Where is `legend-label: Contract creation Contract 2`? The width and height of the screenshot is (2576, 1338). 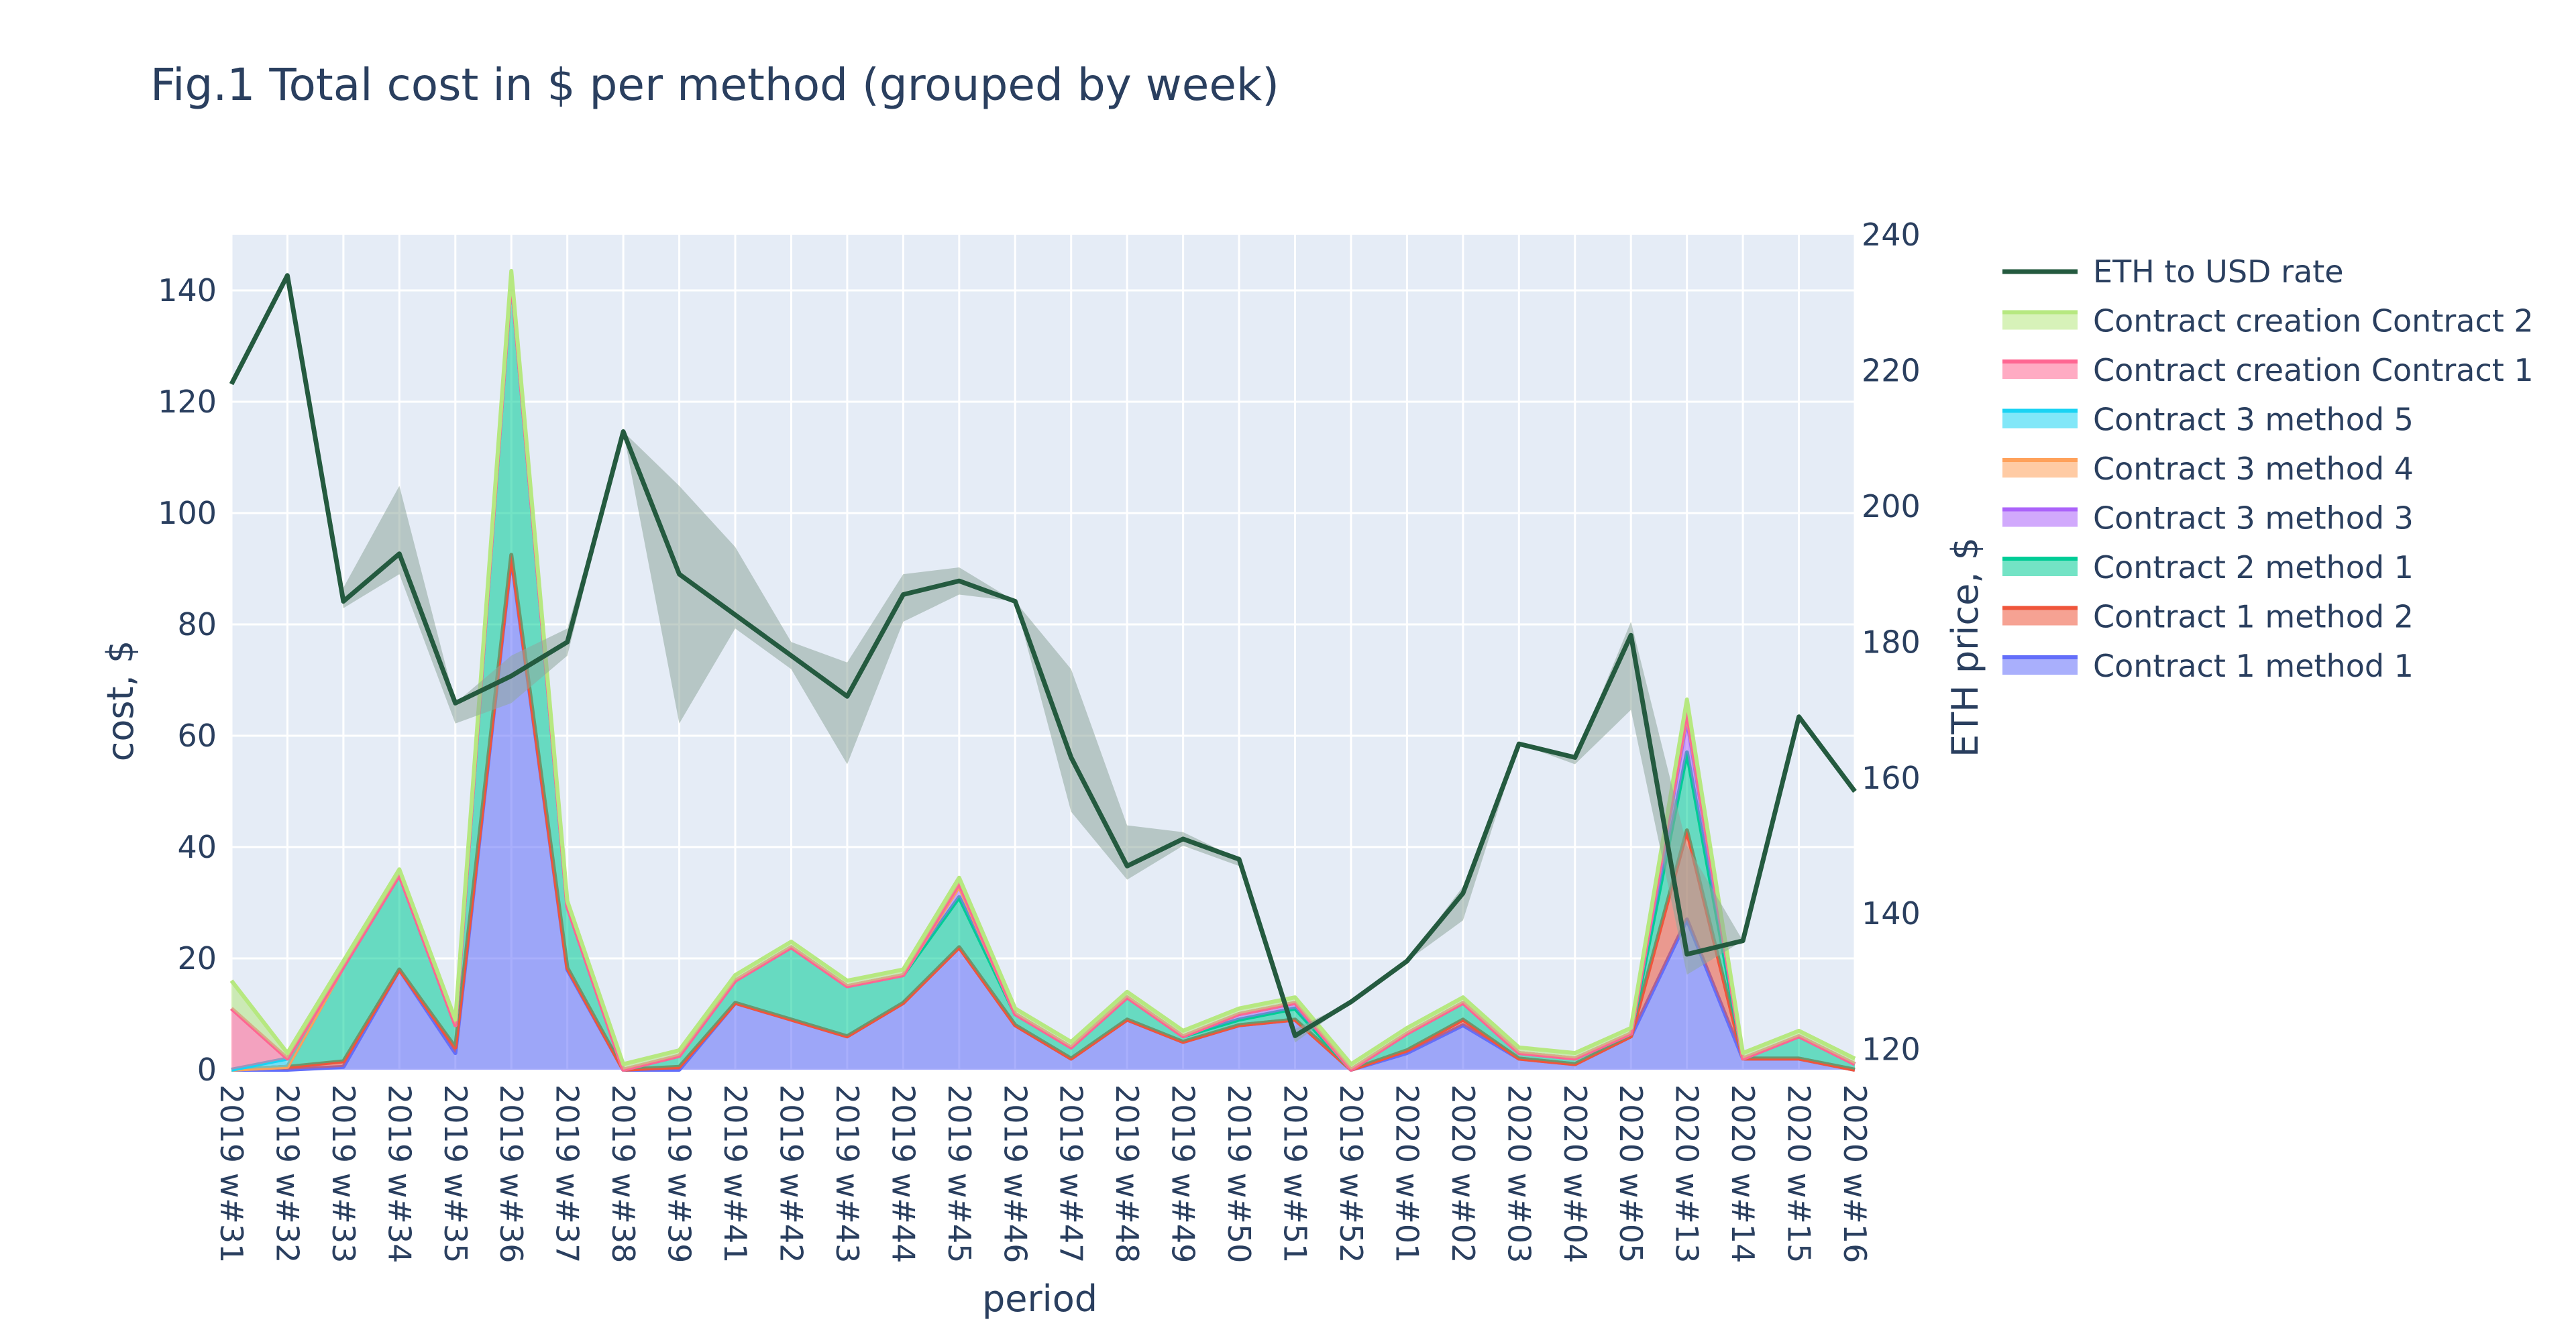 legend-label: Contract creation Contract 2 is located at coordinates (2313, 321).